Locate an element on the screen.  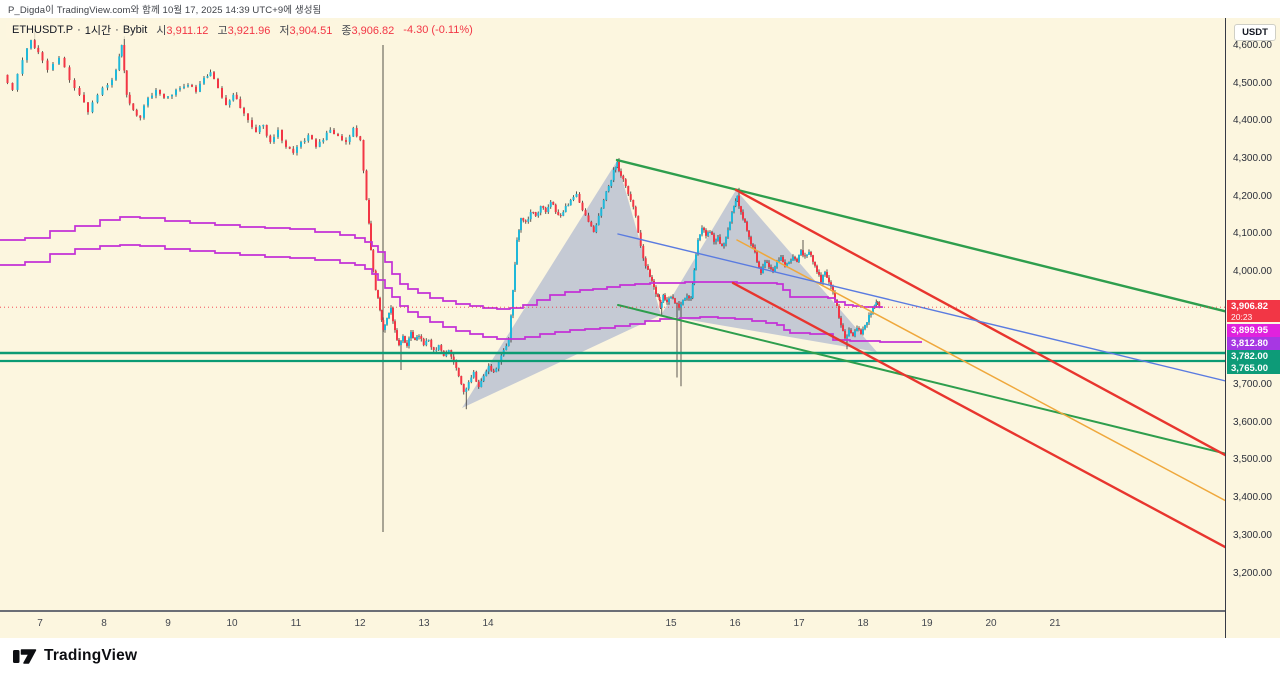
trend-line-orange-median is located at coordinates (981, 370).